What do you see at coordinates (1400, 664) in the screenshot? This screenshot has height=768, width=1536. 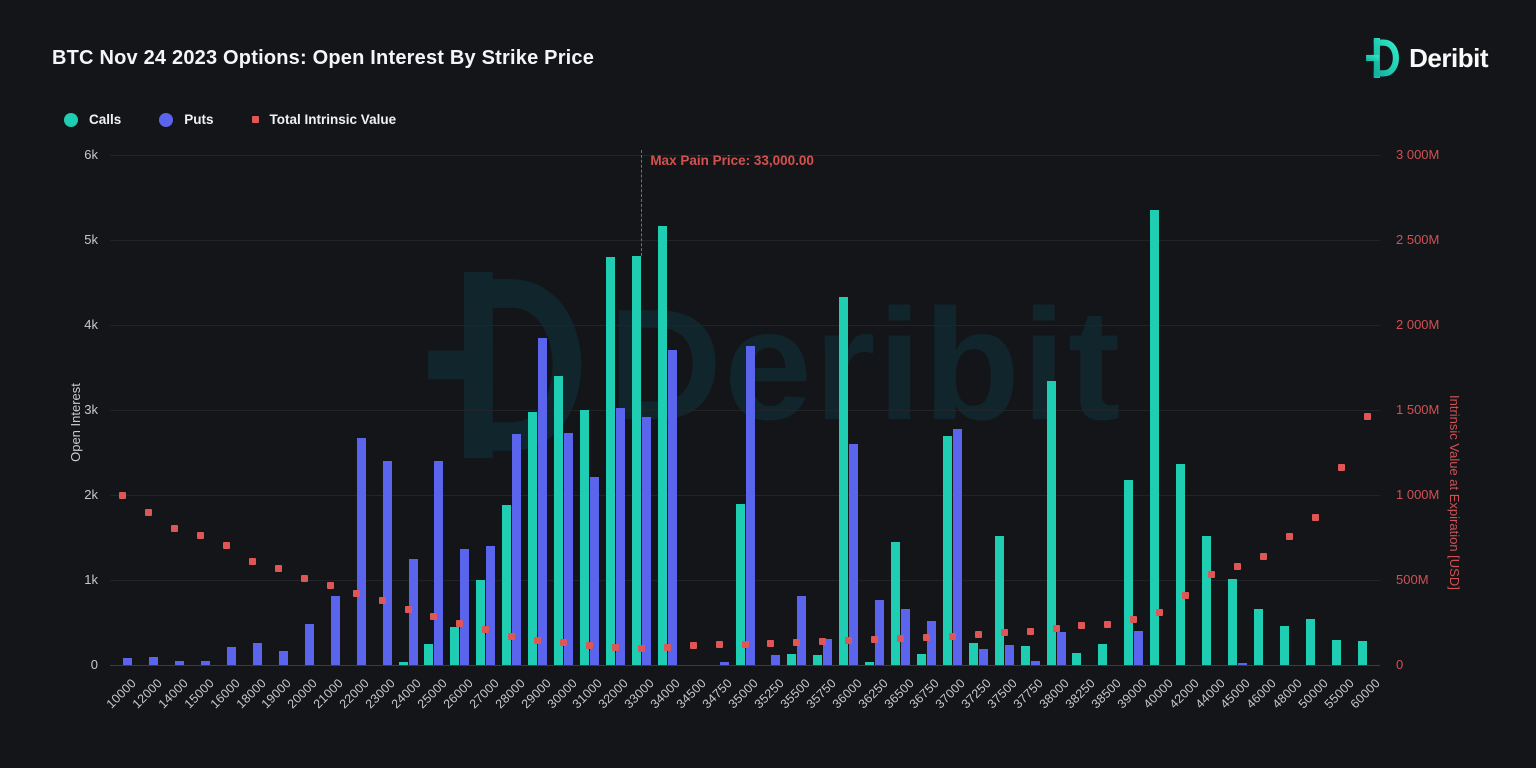 I see `right-axis-tick: 0` at bounding box center [1400, 664].